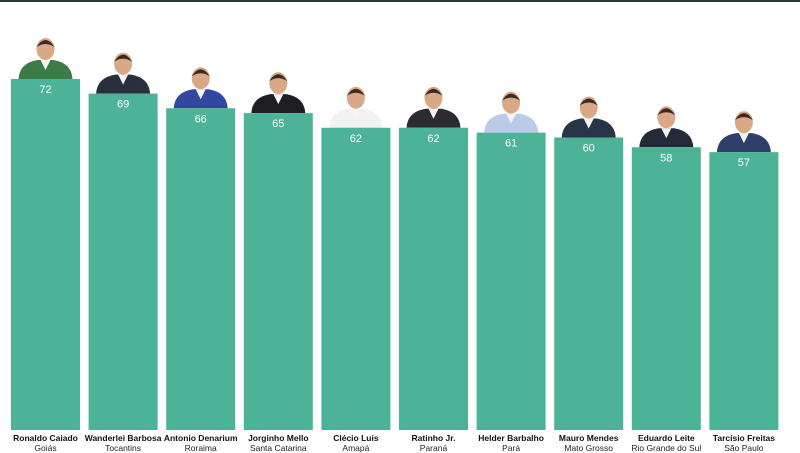  What do you see at coordinates (589, 448) in the screenshot?
I see `candidate-state: Mato Grosso` at bounding box center [589, 448].